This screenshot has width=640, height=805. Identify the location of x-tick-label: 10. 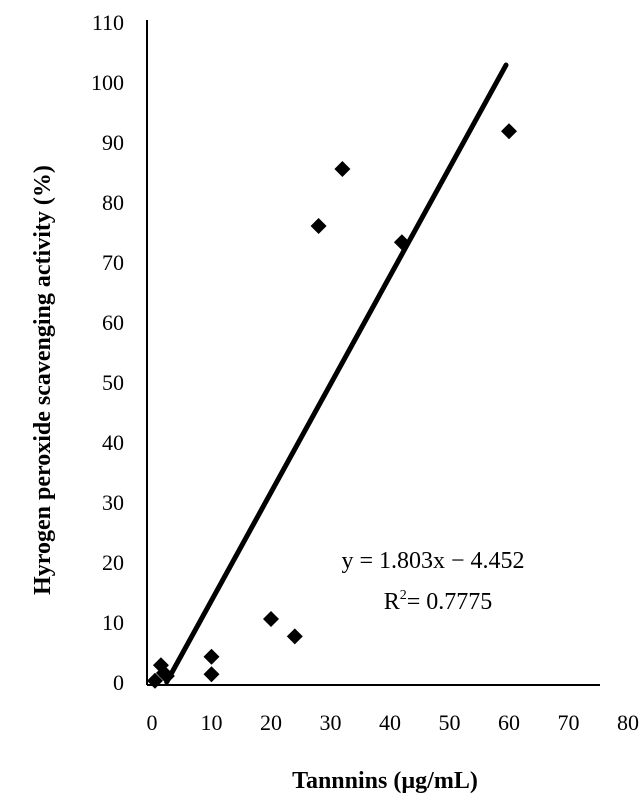
(212, 722).